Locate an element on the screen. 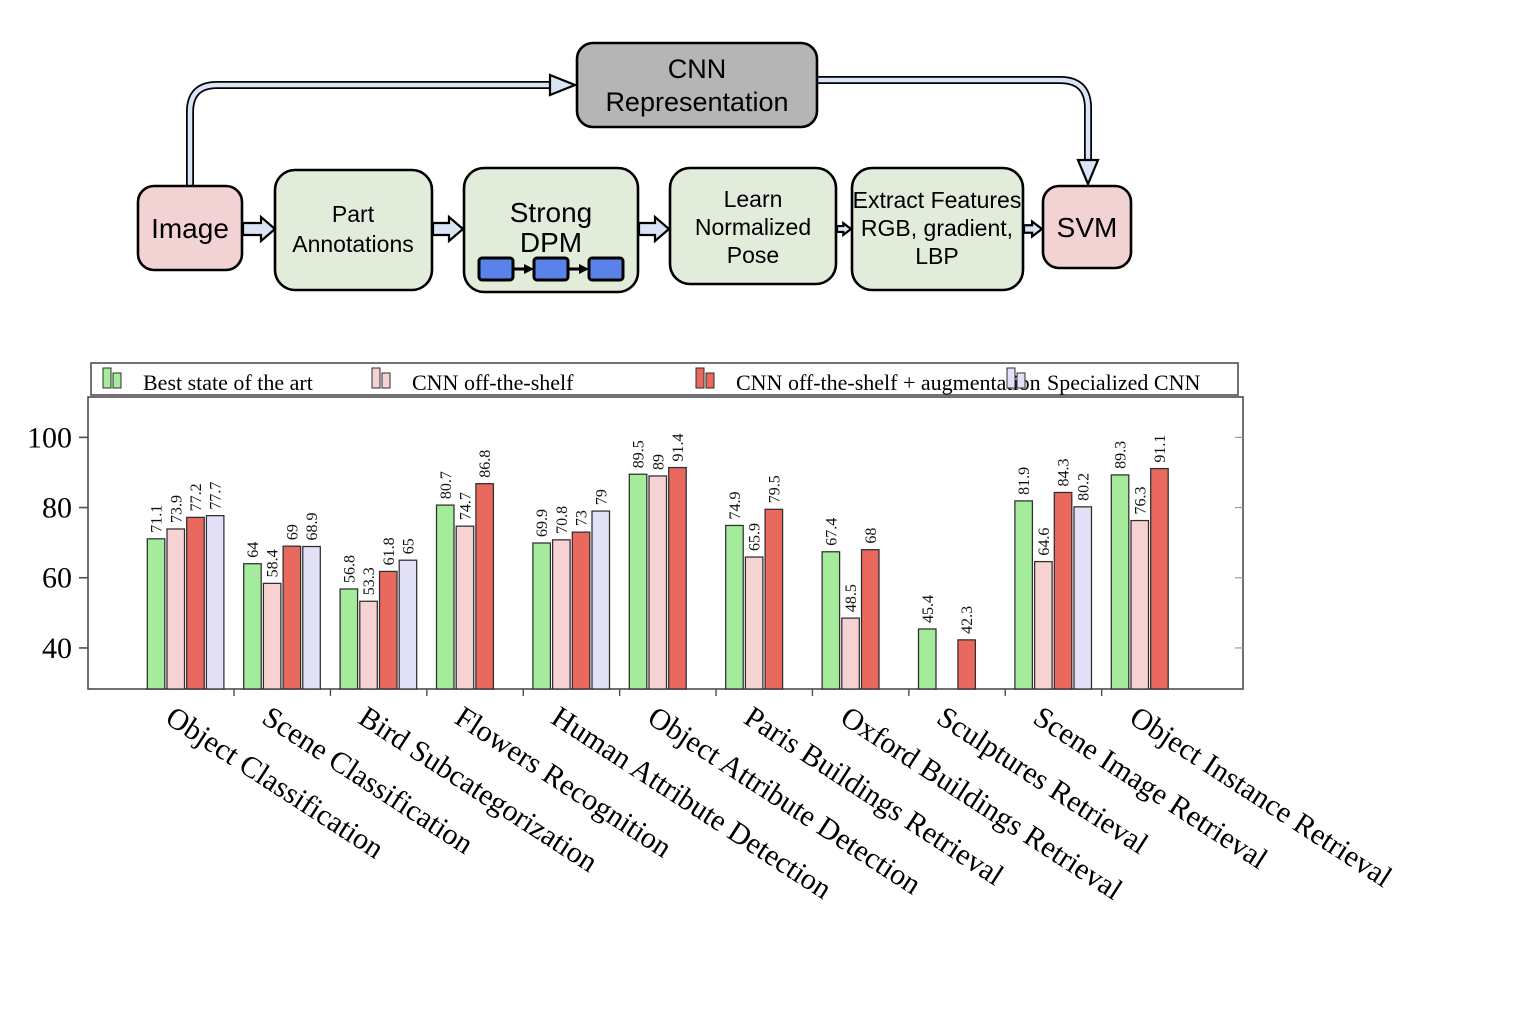  bar-value-label: 91.1 is located at coordinates (1160, 449).